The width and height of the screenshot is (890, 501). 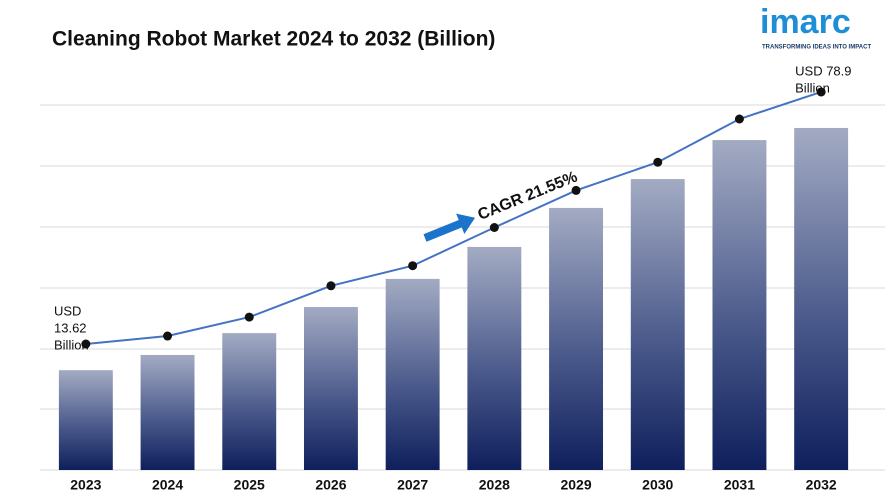 What do you see at coordinates (249, 485) in the screenshot?
I see `x-tick-label: 2025` at bounding box center [249, 485].